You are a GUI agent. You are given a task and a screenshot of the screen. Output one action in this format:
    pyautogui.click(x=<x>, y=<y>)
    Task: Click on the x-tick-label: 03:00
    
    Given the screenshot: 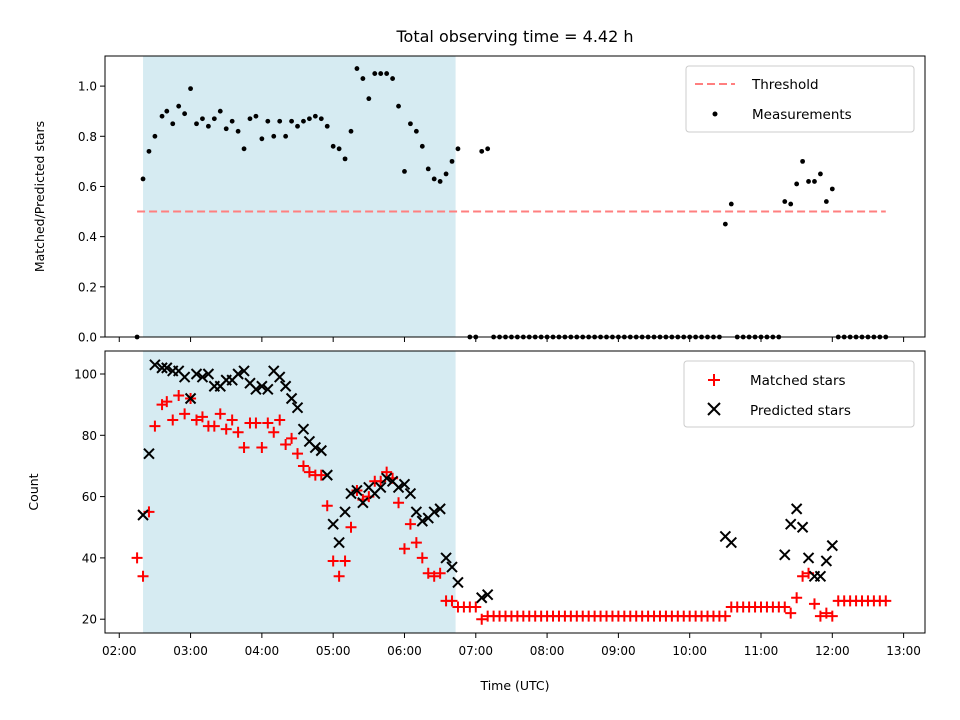 What is the action you would take?
    pyautogui.click(x=190, y=651)
    